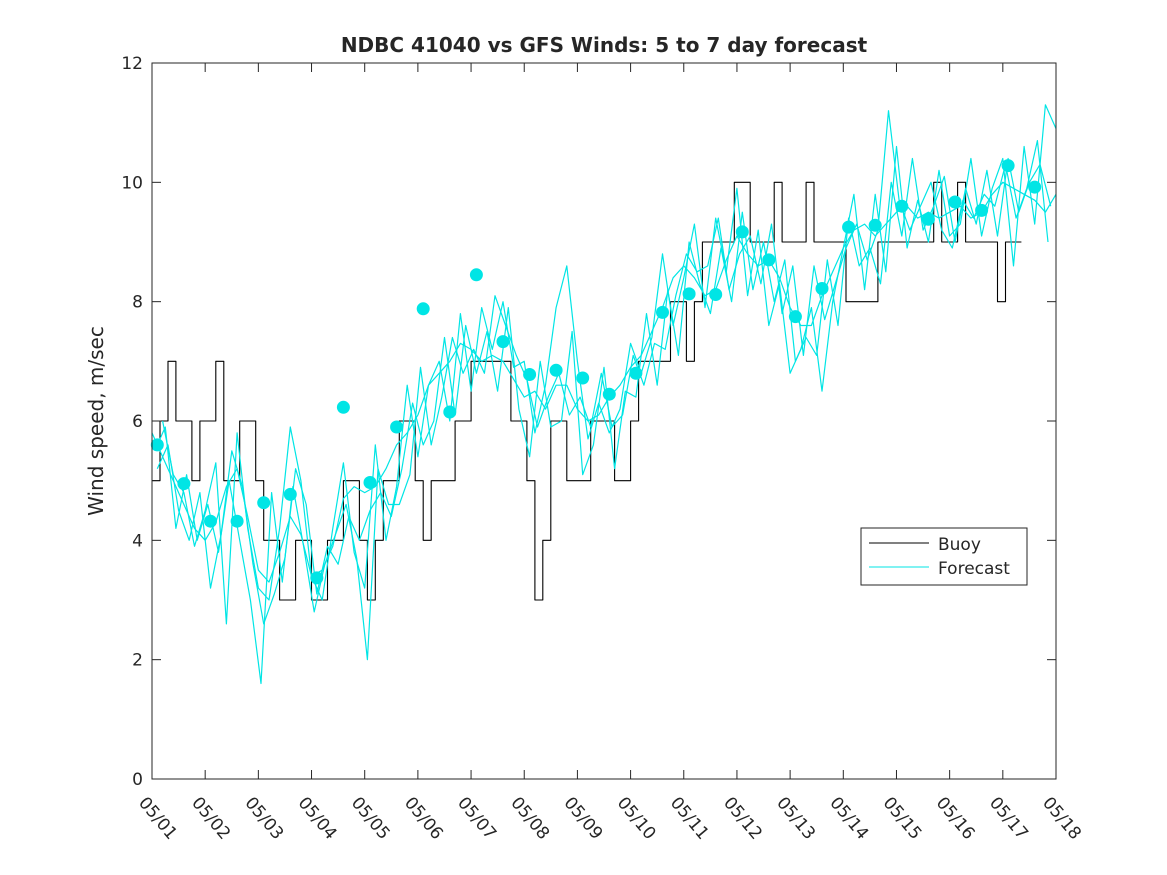 The width and height of the screenshot is (1167, 875). I want to click on legend-label-buoy: Buoy, so click(959, 545).